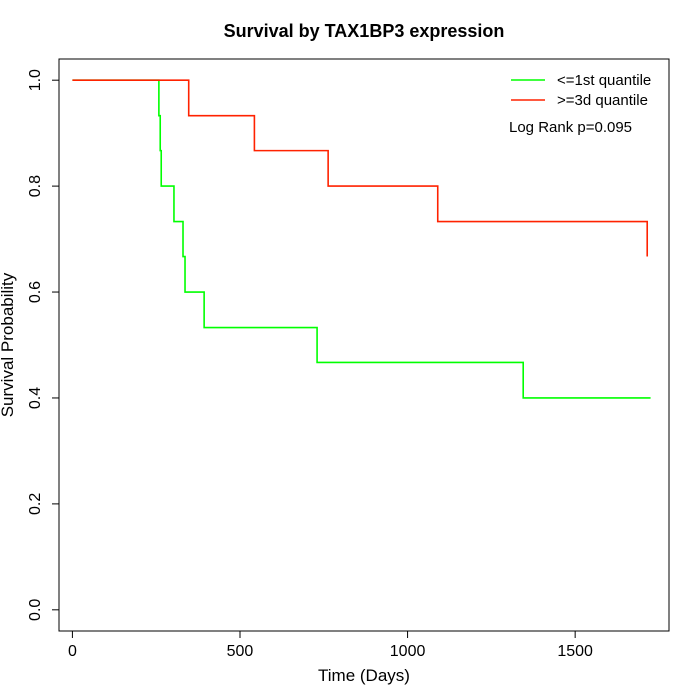  I want to click on y-tick-label: 0.2, so click(35, 504).